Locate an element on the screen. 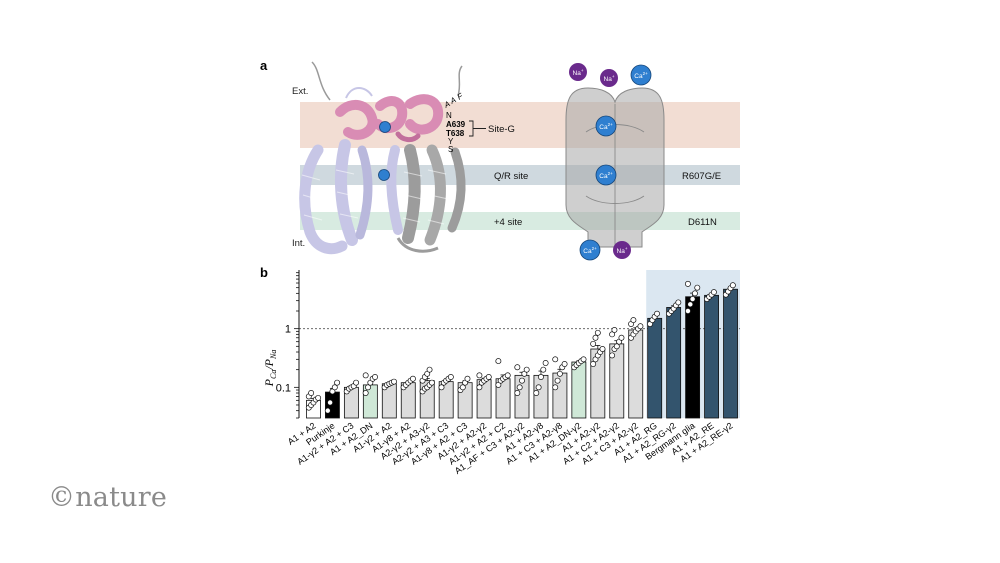 Image resolution: width=1000 pixels, height=563 pixels. ions: Na+ Na+ Ca2+ Ca2+ Ca2+ Ca2+ Na+ is located at coordinates (610, 162).